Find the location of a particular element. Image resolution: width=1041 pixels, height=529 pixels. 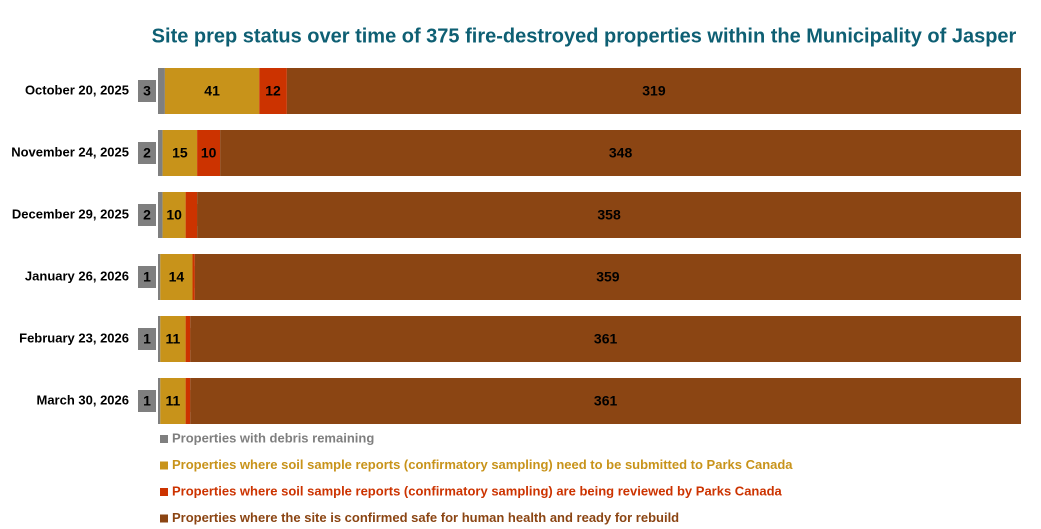

category-label: December 29, 2025 is located at coordinates (70, 213).